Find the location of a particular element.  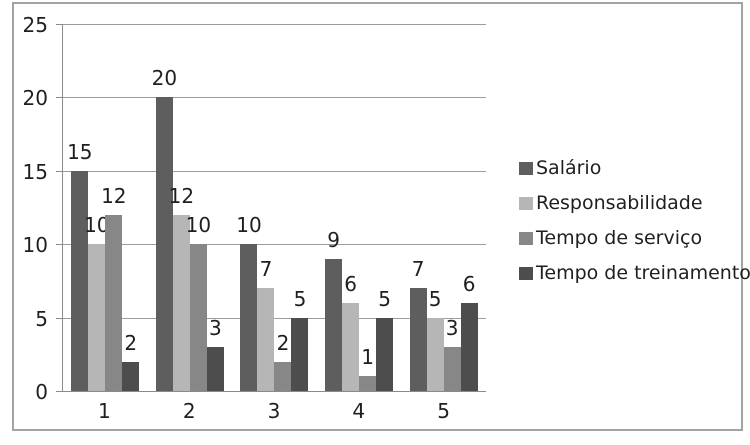

x-axis-label: 5 is located at coordinates (443, 411).